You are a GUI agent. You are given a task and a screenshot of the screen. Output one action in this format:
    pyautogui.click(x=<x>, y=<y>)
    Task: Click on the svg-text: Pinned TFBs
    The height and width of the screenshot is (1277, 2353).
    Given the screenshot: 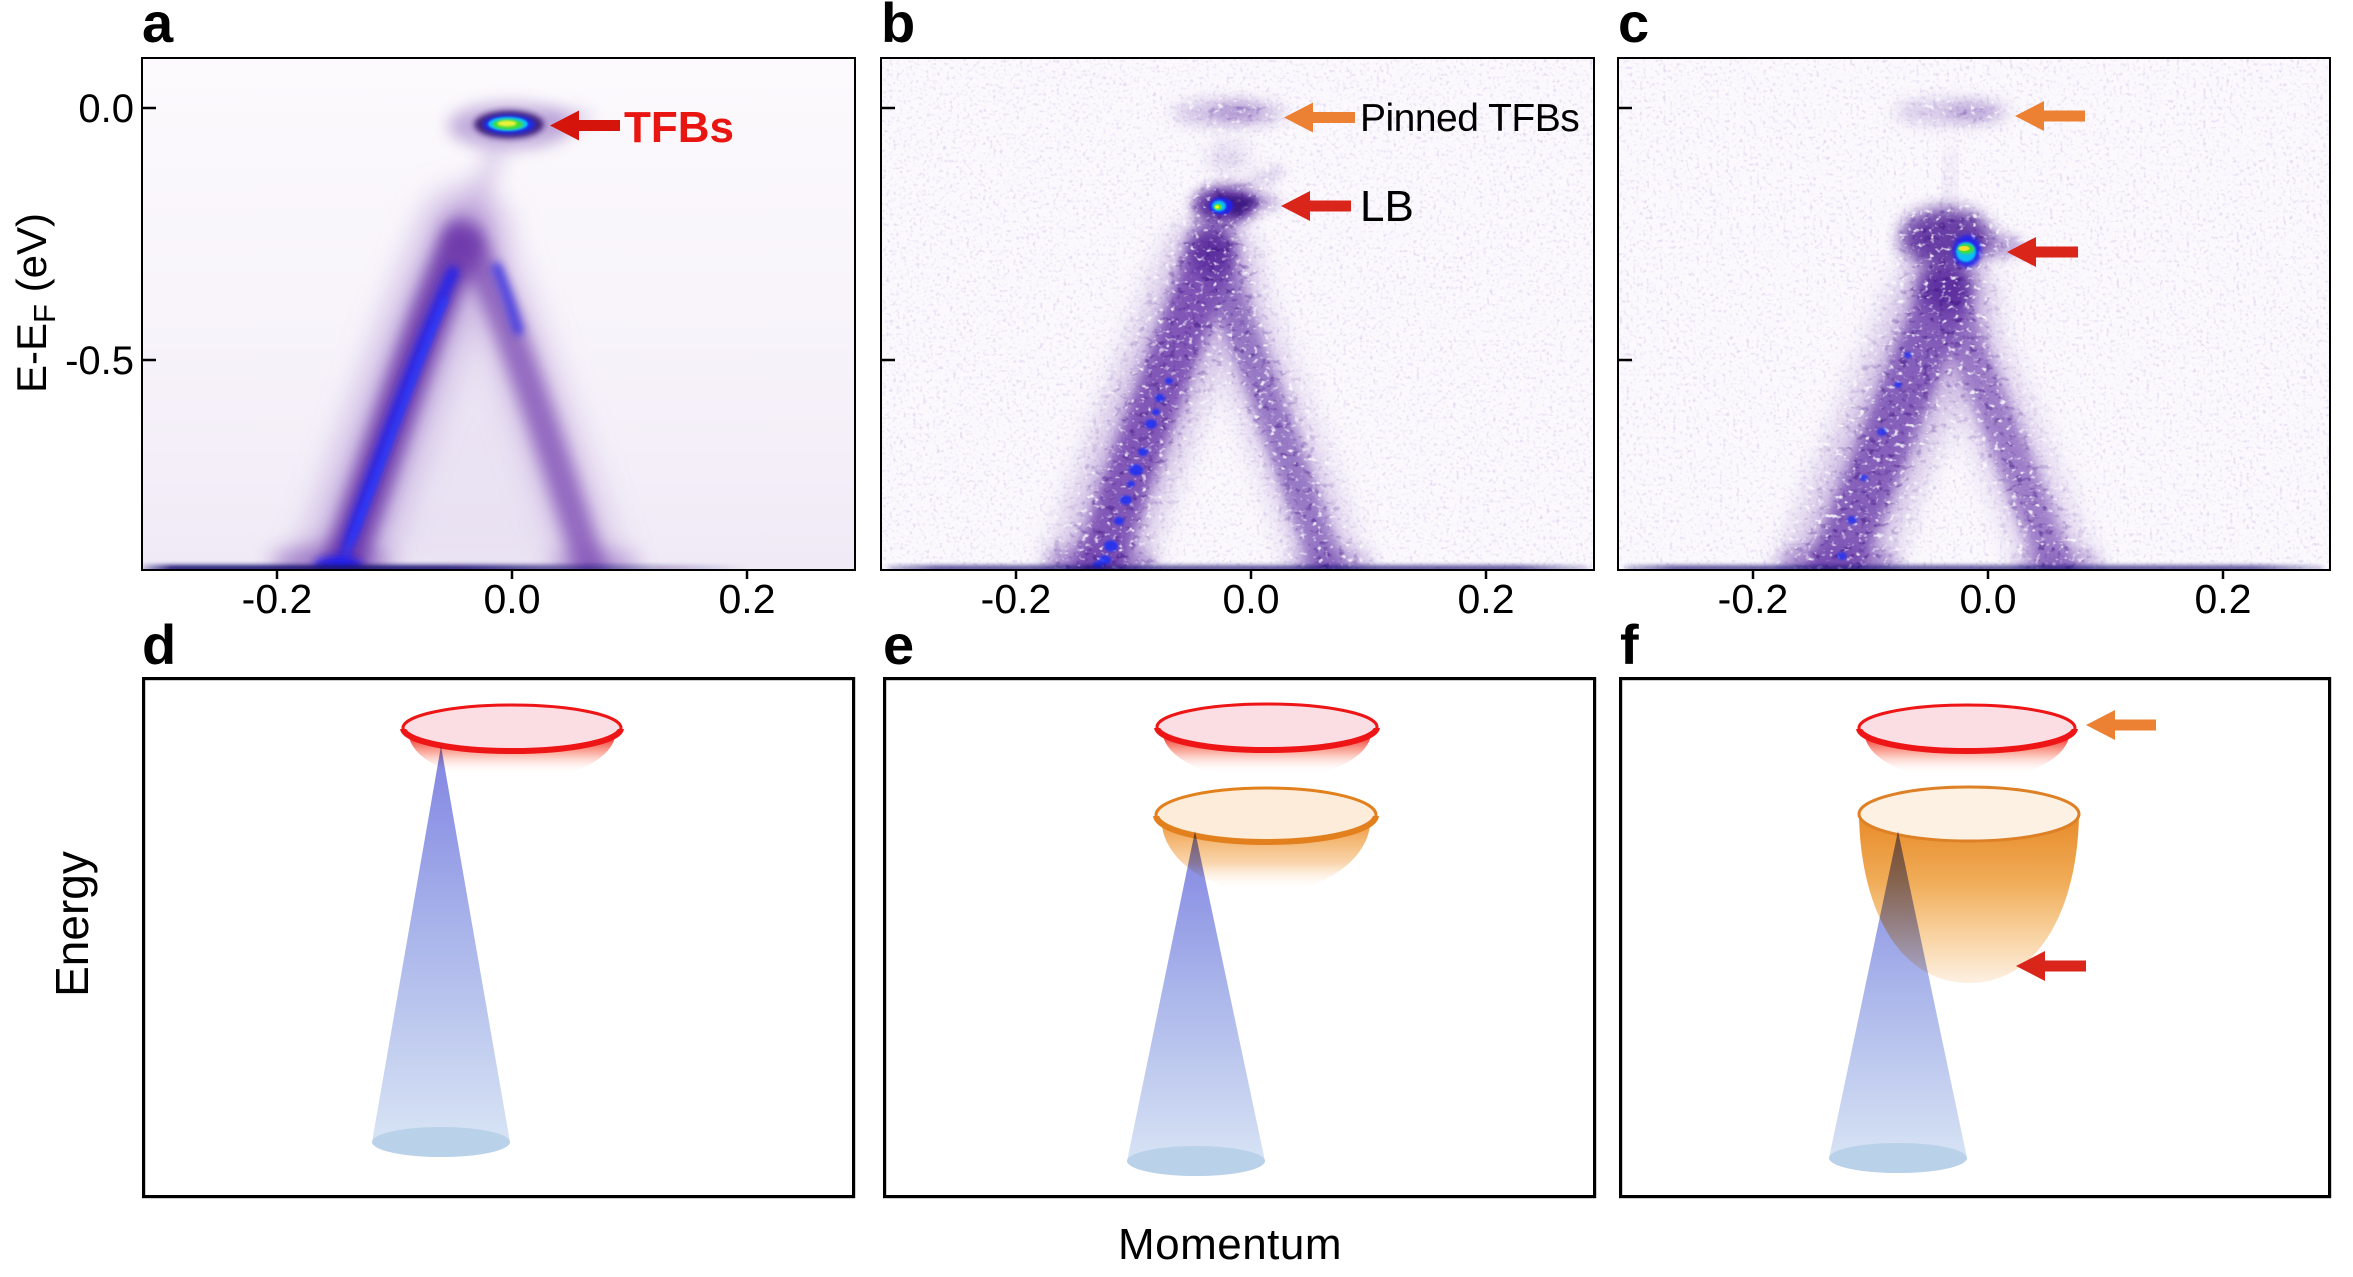 What is the action you would take?
    pyautogui.click(x=1469, y=118)
    